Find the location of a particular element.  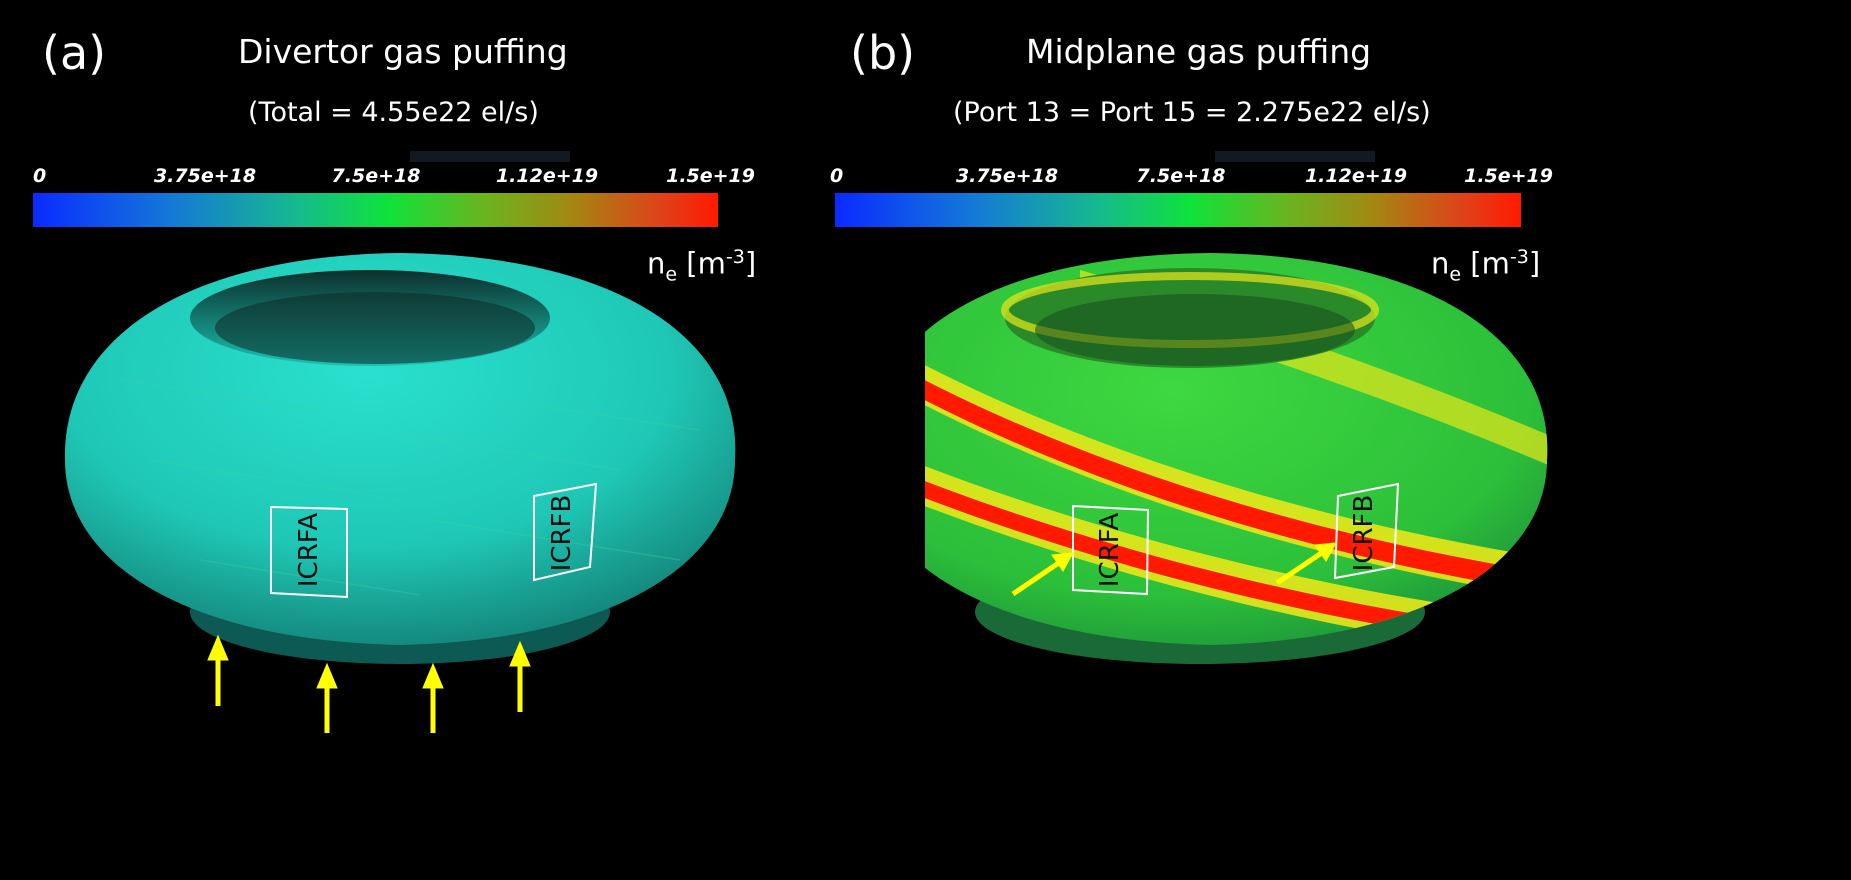

panel-title: Divertor gas puffing is located at coordinates (403, 51).